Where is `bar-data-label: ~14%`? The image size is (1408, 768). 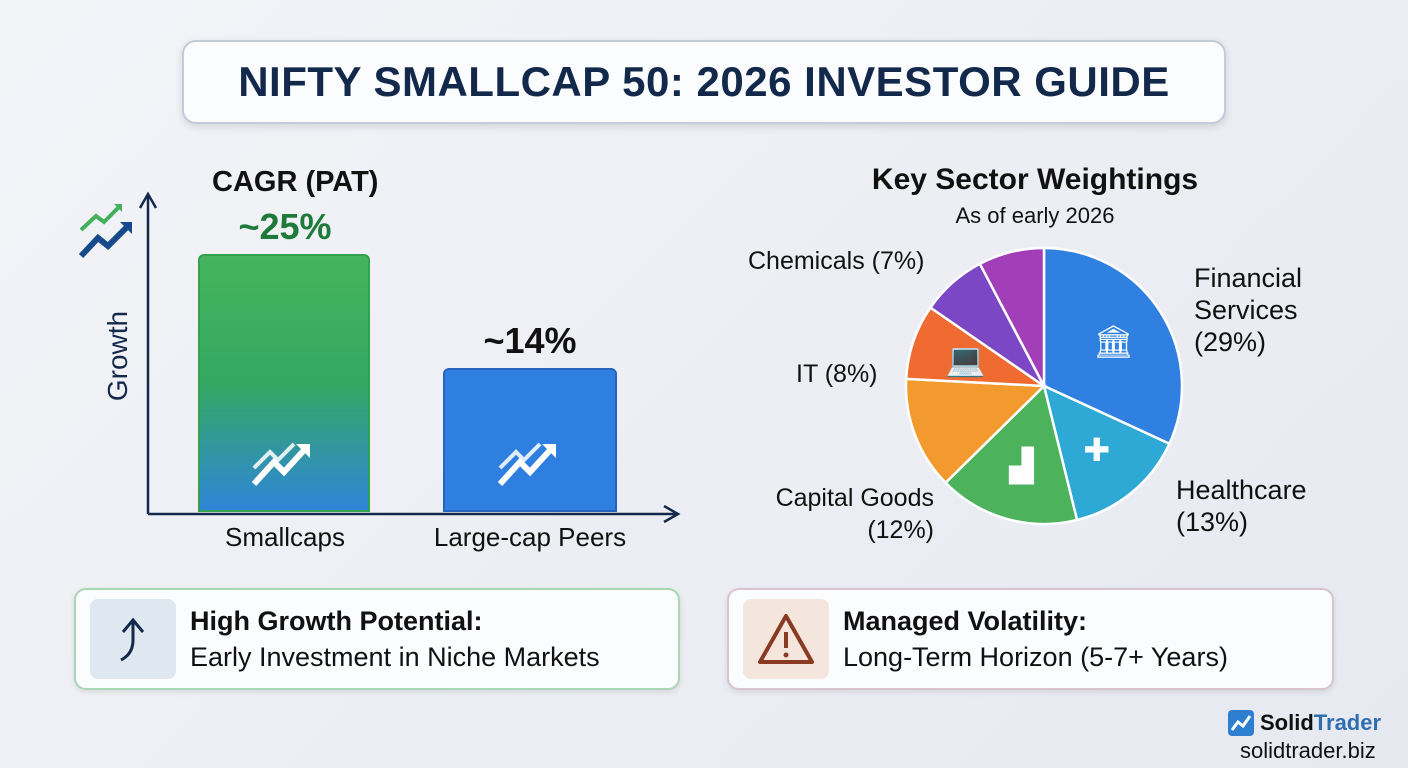
bar-data-label: ~14% is located at coordinates (530, 340).